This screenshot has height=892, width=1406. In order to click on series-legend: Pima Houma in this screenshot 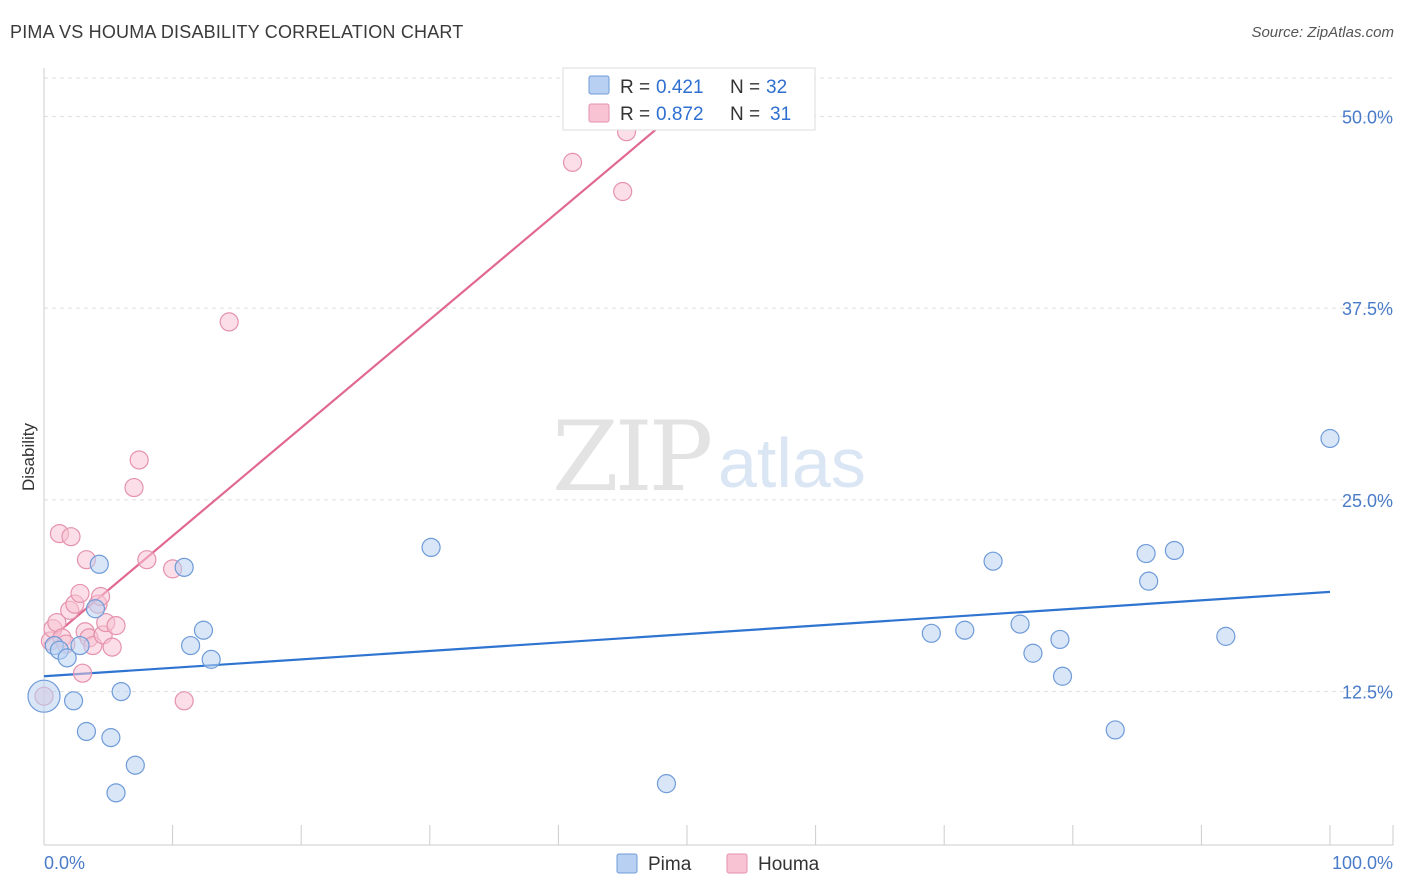, I will do `click(718, 864)`.